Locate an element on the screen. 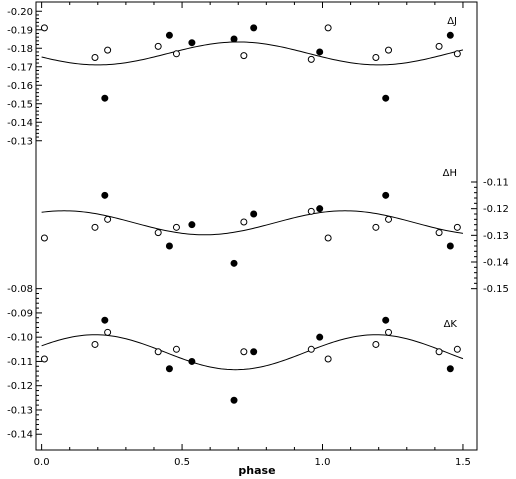  x-tick-label: 0.0 is located at coordinates (42, 462).